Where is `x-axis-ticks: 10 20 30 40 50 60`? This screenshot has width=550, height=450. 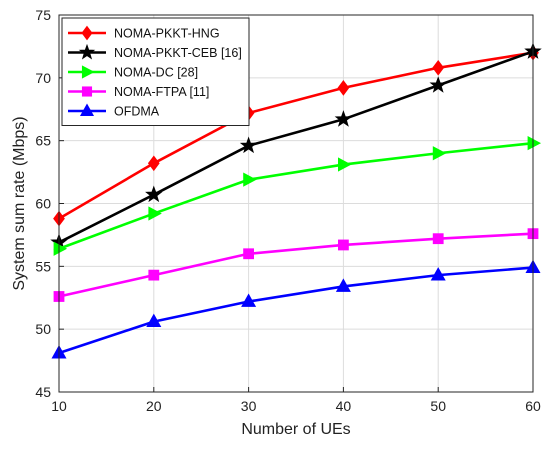 x-axis-ticks: 10 20 30 40 50 60 is located at coordinates (296, 400).